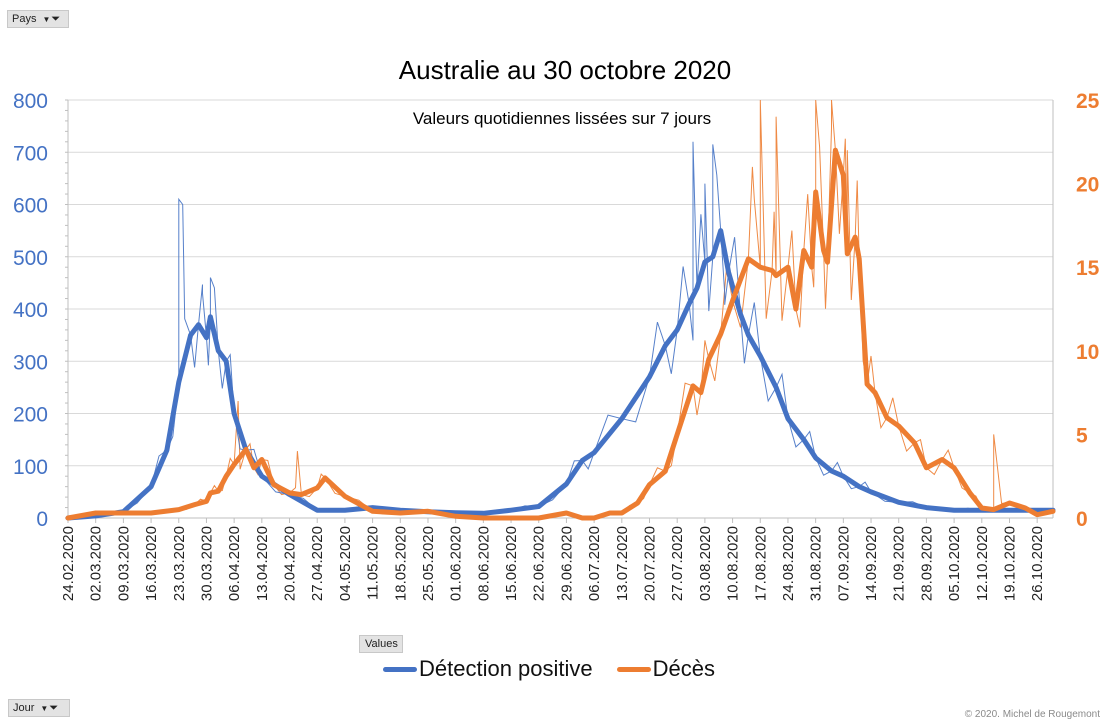 The height and width of the screenshot is (728, 1114). What do you see at coordinates (843, 563) in the screenshot?
I see `x-tick-label: 07.09.2020` at bounding box center [843, 563].